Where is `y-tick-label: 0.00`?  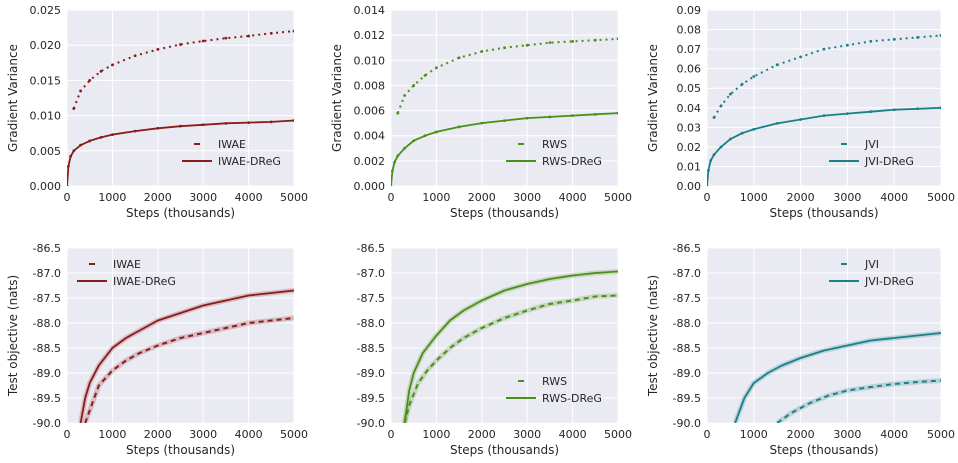
y-tick-label: 0.00 is located at coordinates (689, 186).